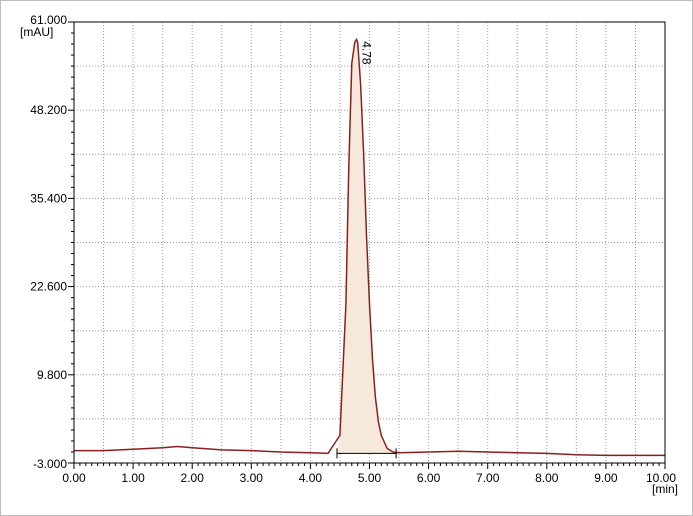 The image size is (693, 516). What do you see at coordinates (665, 489) in the screenshot?
I see `x-axis-unit: [min]` at bounding box center [665, 489].